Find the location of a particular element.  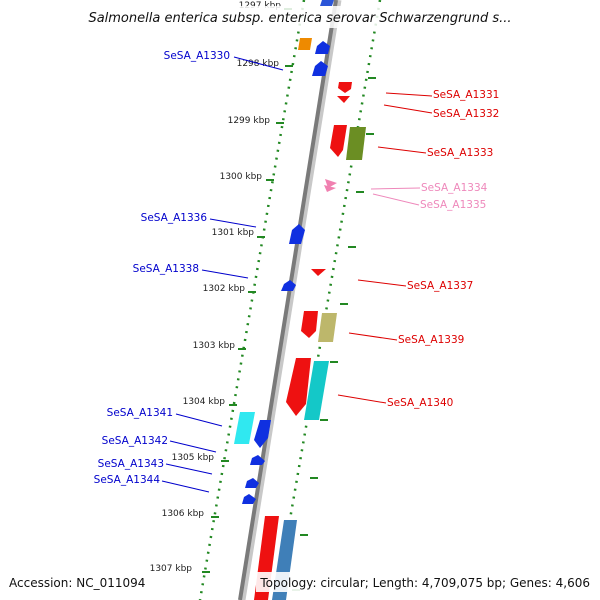

gene-label-sesa-a1342: SeSA_A1342 is located at coordinates (135, 441).